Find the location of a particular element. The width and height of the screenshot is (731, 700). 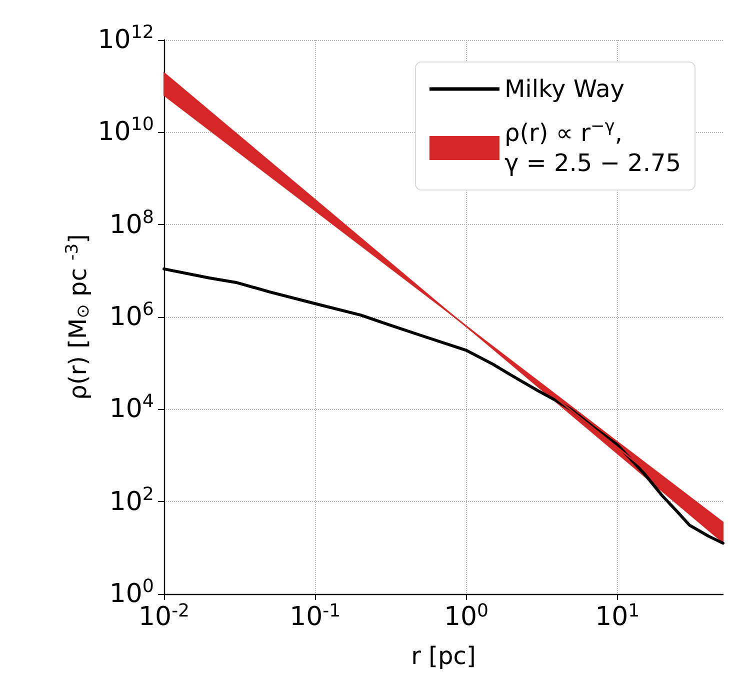

y-tick-label: 10$^{4}$ is located at coordinates (131, 408).